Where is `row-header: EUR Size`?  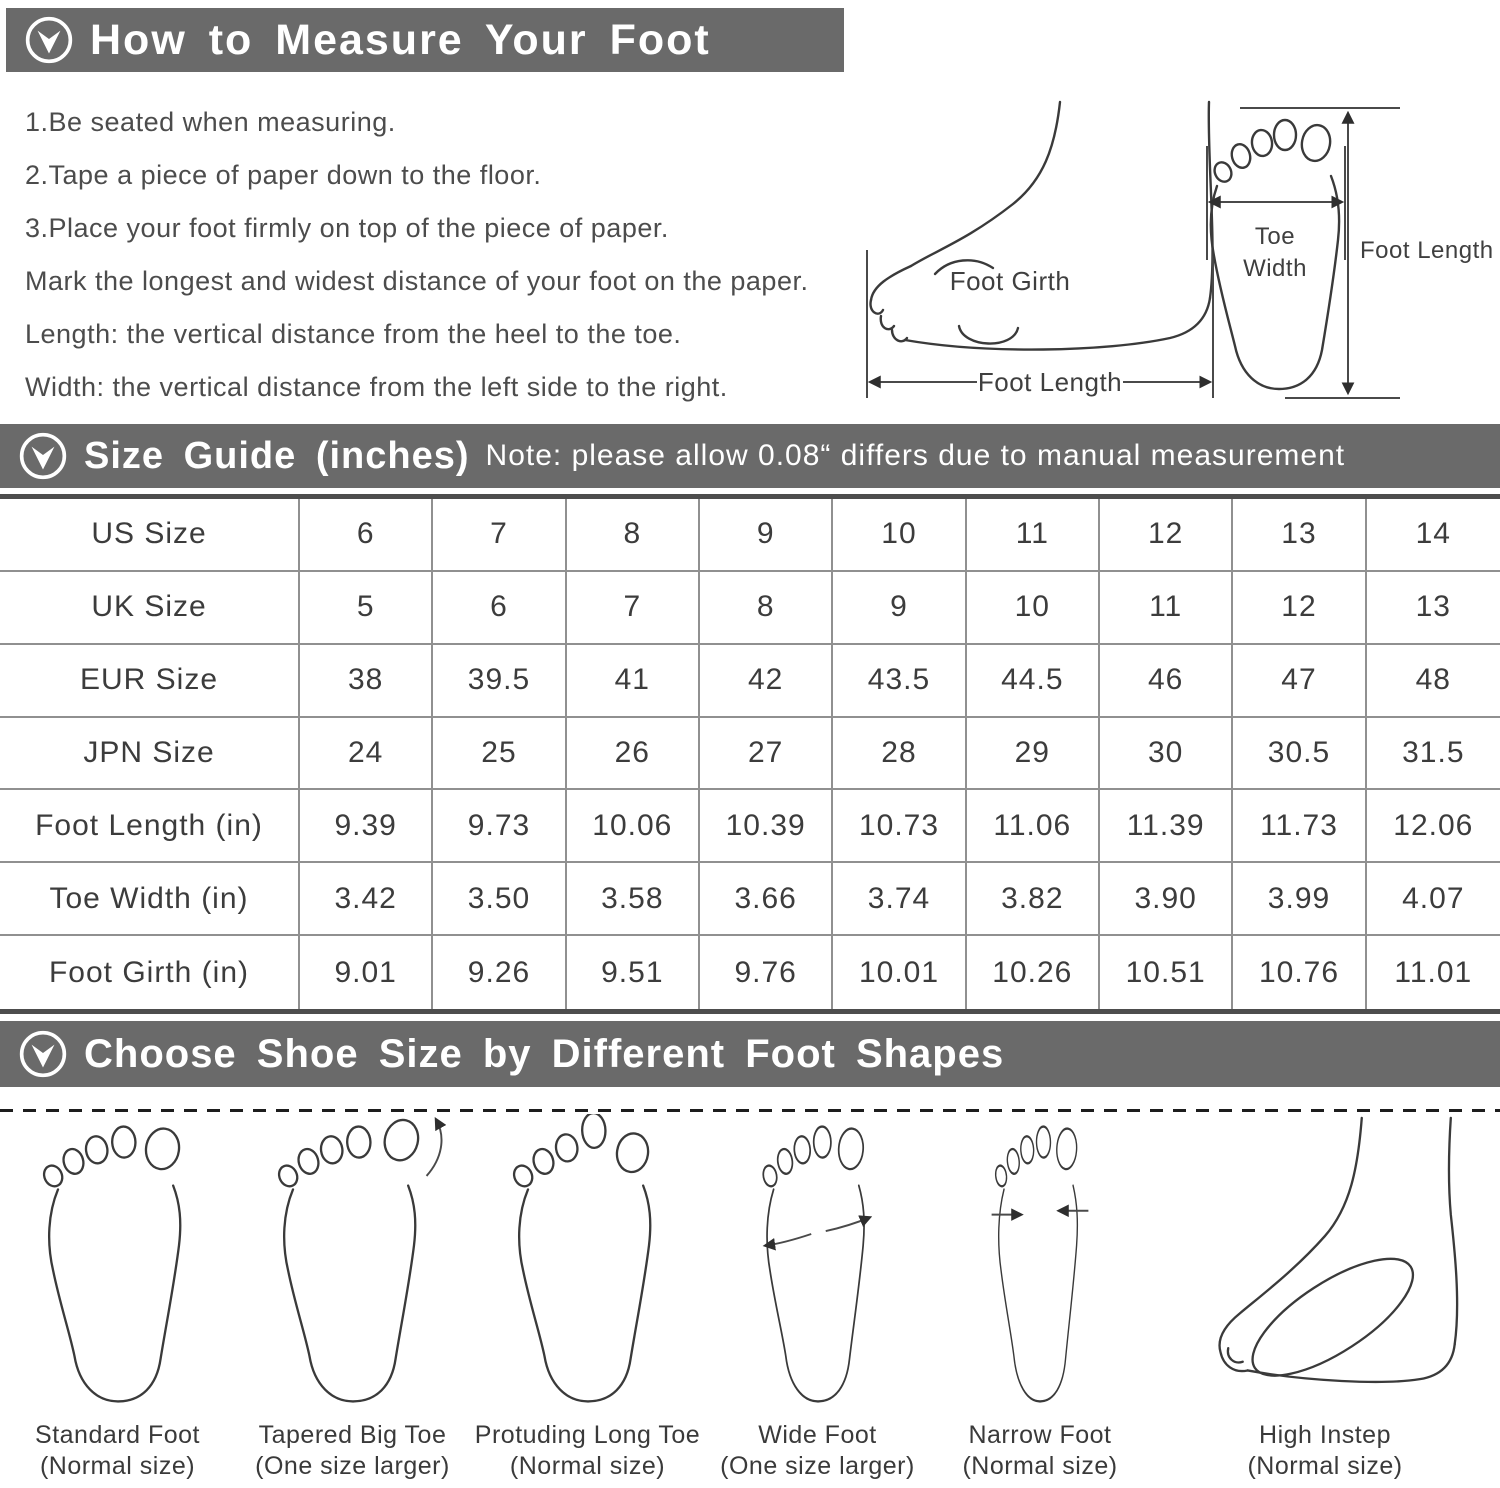
row-header: EUR Size is located at coordinates (150, 681).